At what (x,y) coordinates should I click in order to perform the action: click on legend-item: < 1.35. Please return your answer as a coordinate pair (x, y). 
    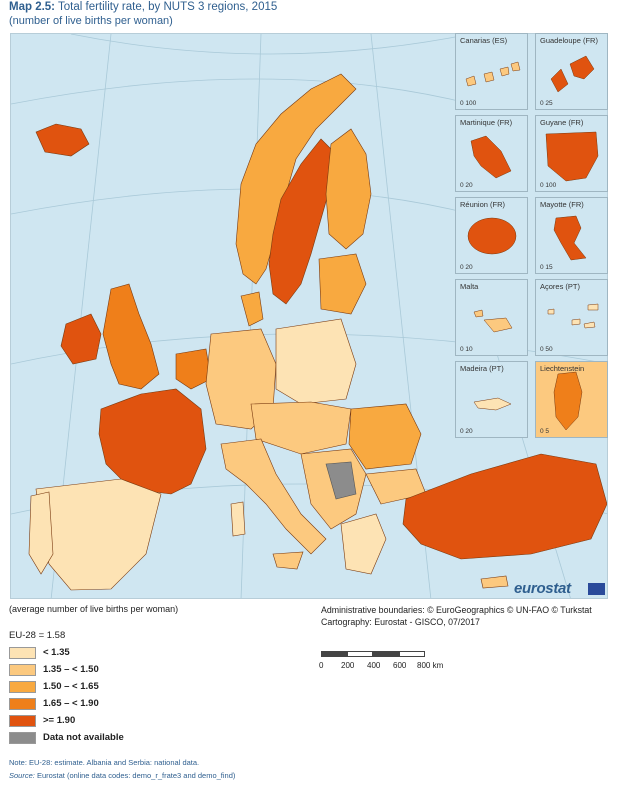
    Looking at the image, I should click on (66, 652).